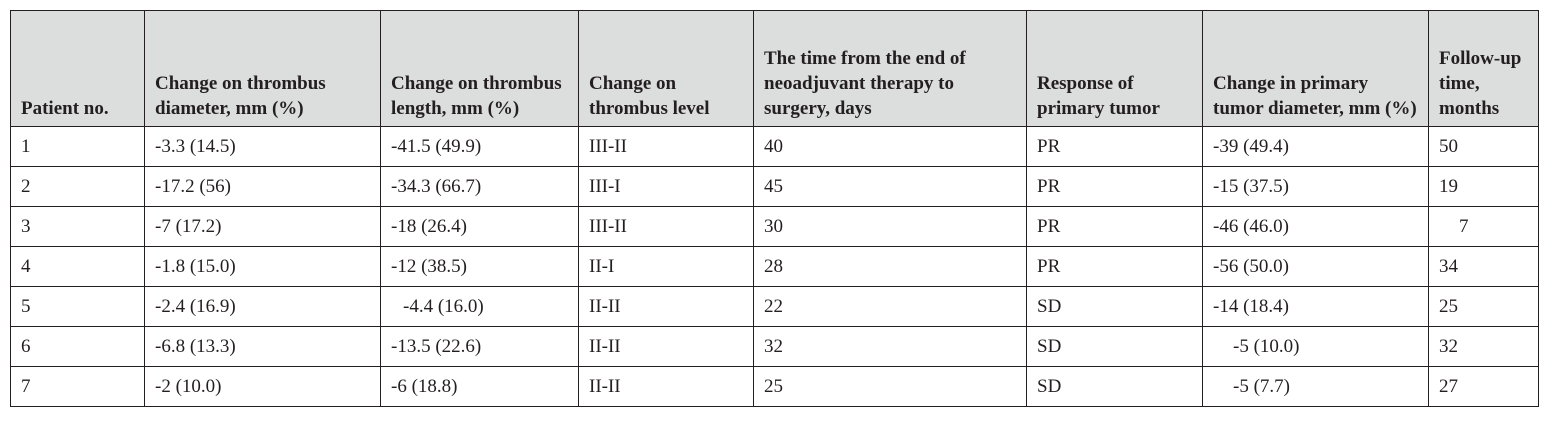  What do you see at coordinates (666, 68) in the screenshot?
I see `header-thrombus-level: Change on thrombus level` at bounding box center [666, 68].